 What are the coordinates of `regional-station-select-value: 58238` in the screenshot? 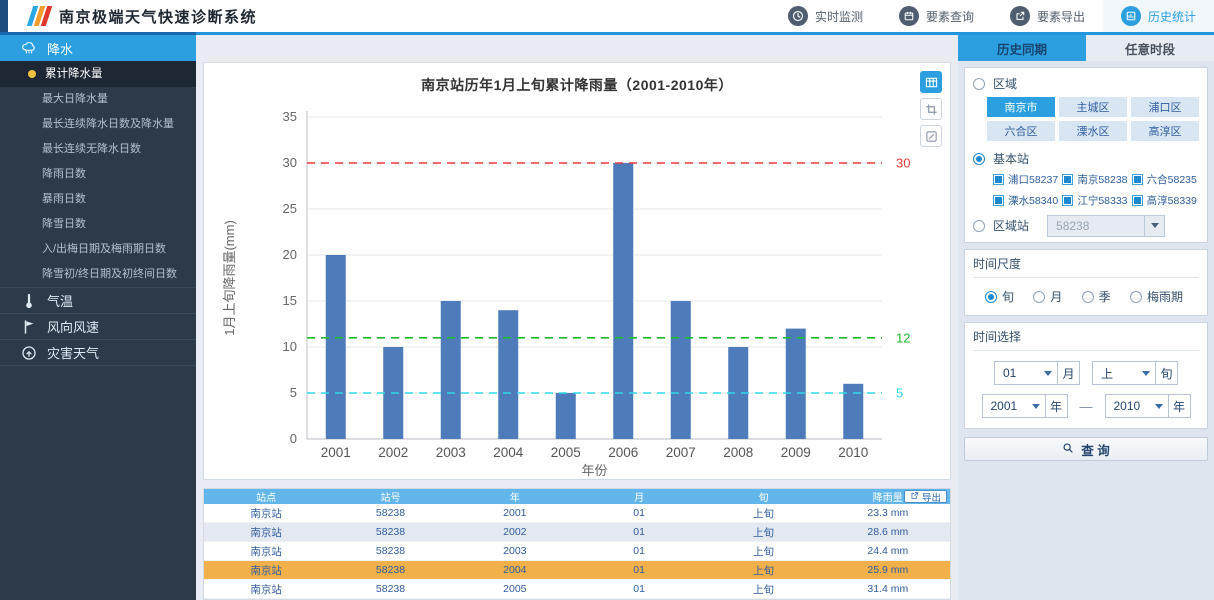 It's located at (1073, 225).